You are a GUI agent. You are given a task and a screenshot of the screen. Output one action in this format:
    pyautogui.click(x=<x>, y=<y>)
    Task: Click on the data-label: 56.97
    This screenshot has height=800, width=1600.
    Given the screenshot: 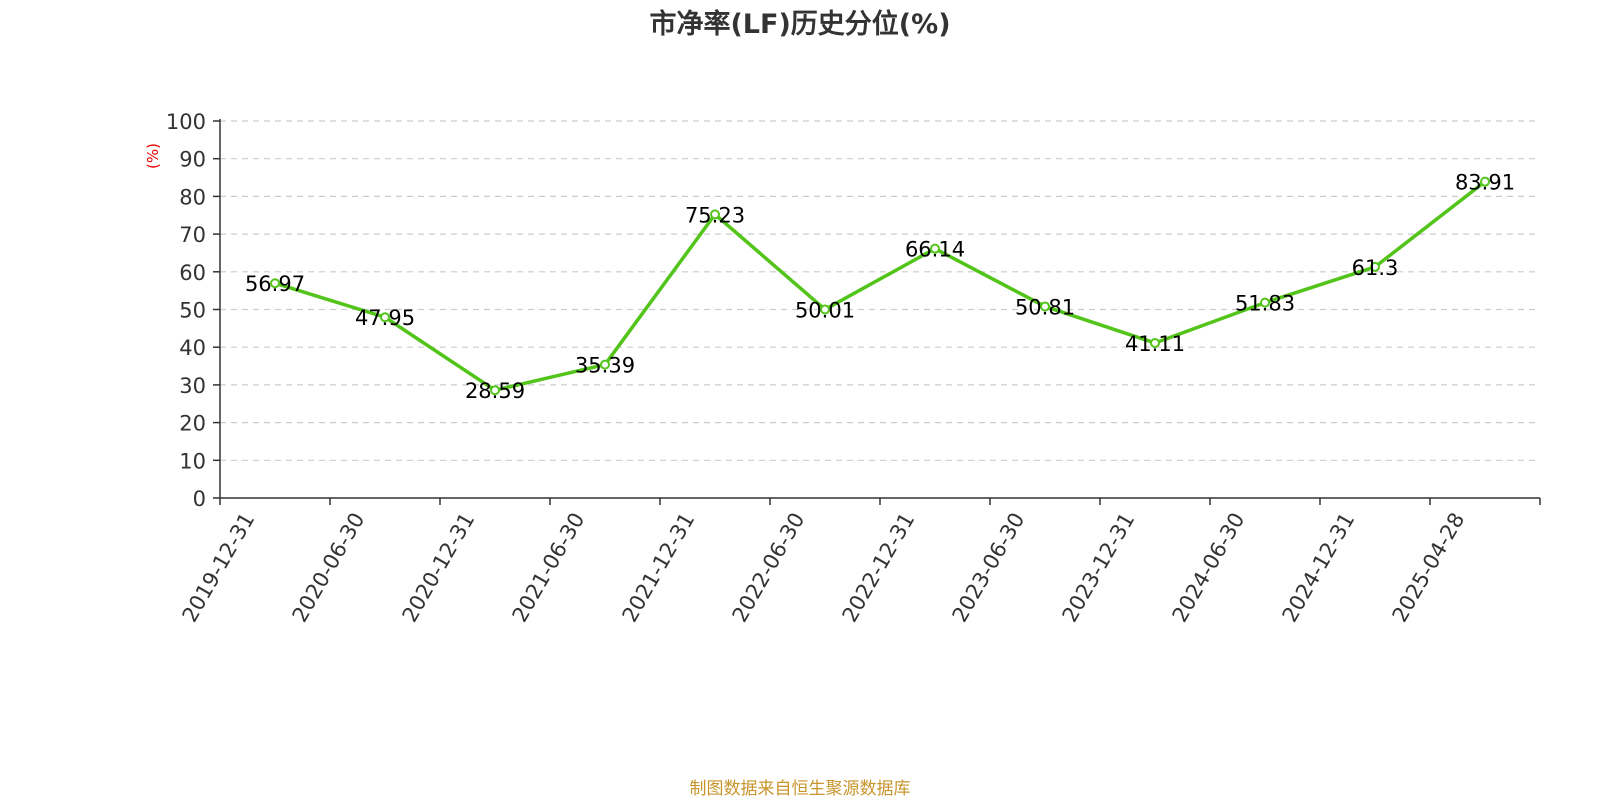 What is the action you would take?
    pyautogui.click(x=275, y=284)
    